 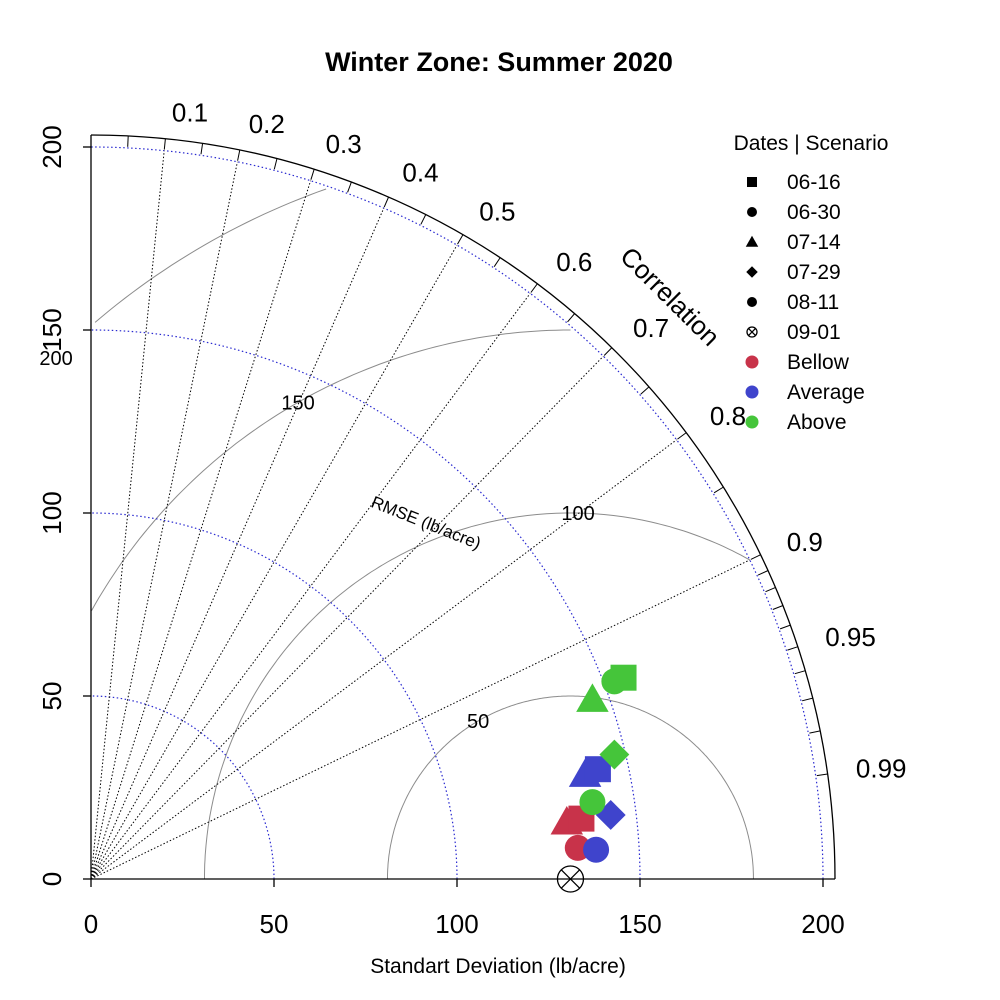 I want to click on x-tick-label-200: 200, so click(x=822, y=924).